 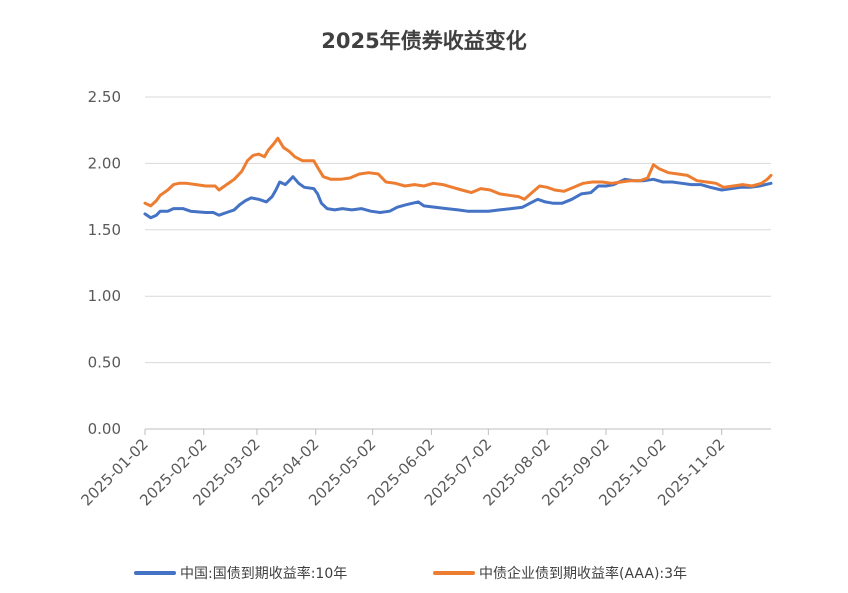 I want to click on y-tick-label: 0.50, so click(x=104, y=363).